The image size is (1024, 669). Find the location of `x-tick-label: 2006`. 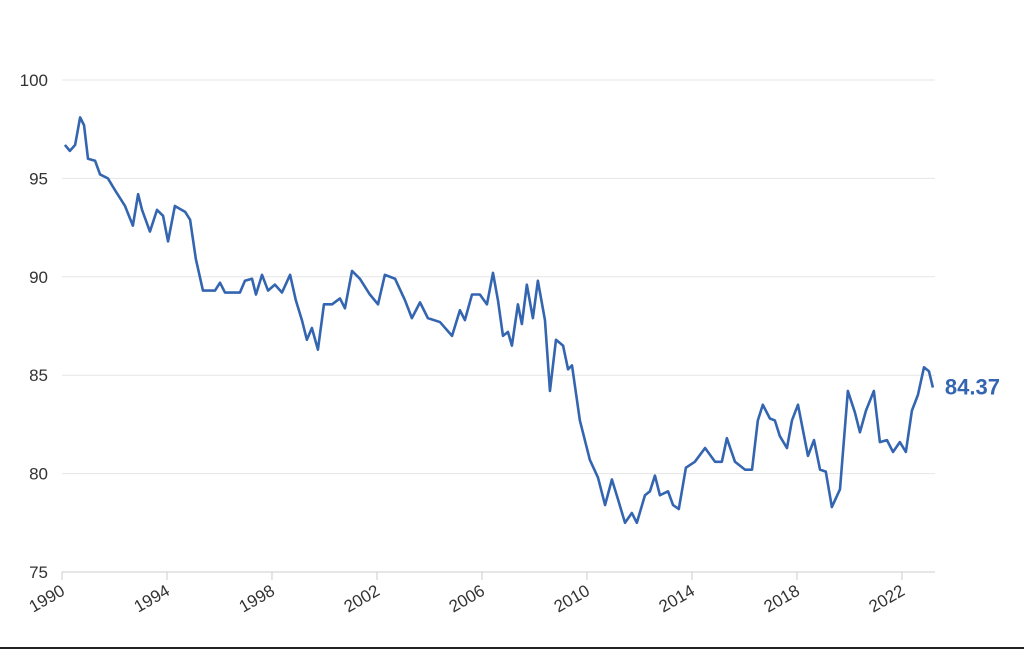

x-tick-label: 2006 is located at coordinates (467, 598).